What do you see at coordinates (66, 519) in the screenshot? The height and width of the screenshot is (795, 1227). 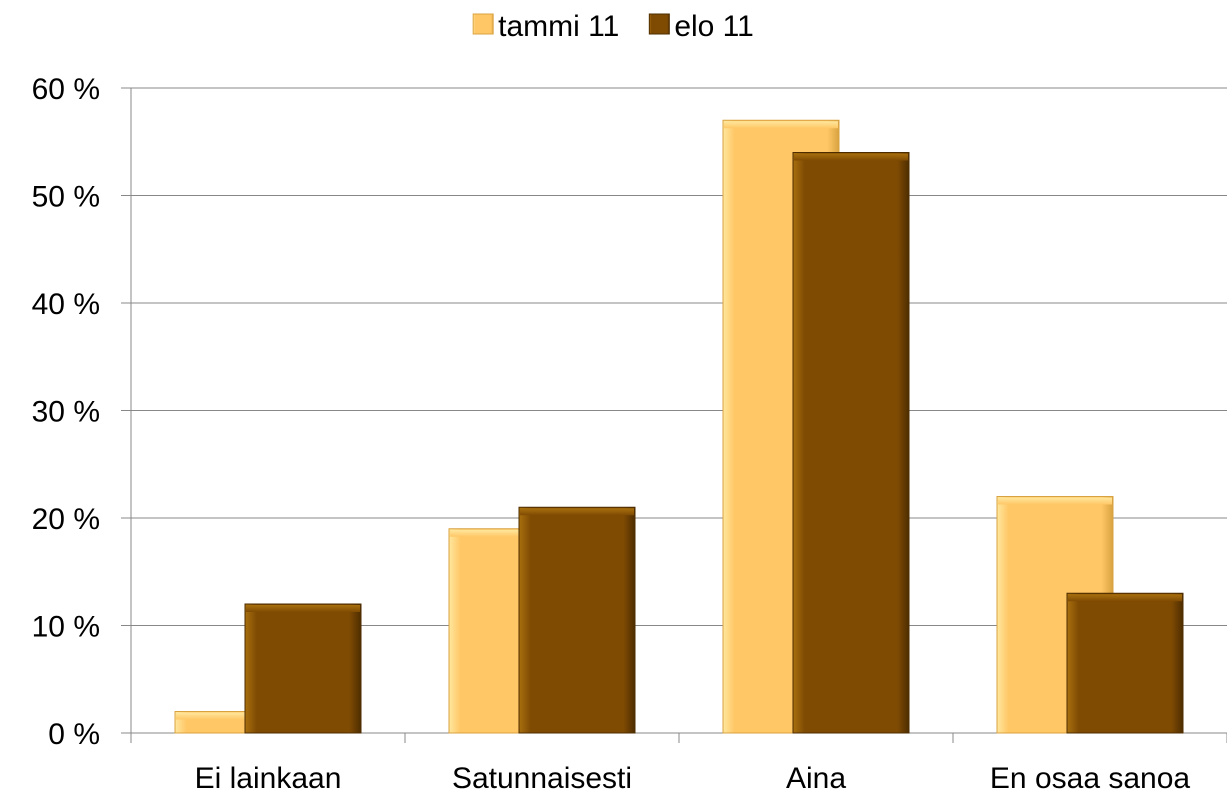 I see `y-tick-label: 20 %` at bounding box center [66, 519].